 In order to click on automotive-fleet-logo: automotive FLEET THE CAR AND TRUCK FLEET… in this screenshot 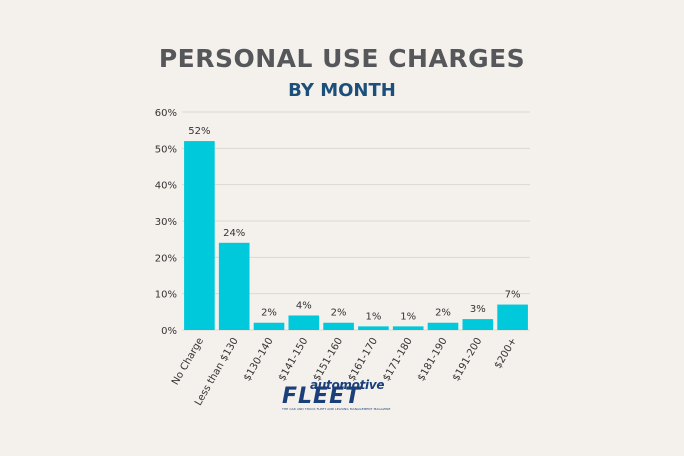, I will do `click(343, 395)`.